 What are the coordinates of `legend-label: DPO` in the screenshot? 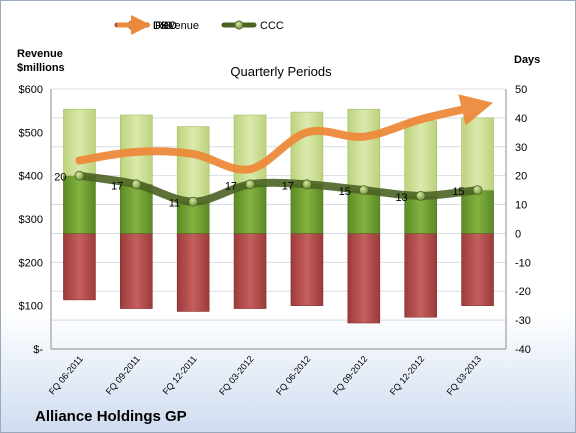 It's located at (165, 26).